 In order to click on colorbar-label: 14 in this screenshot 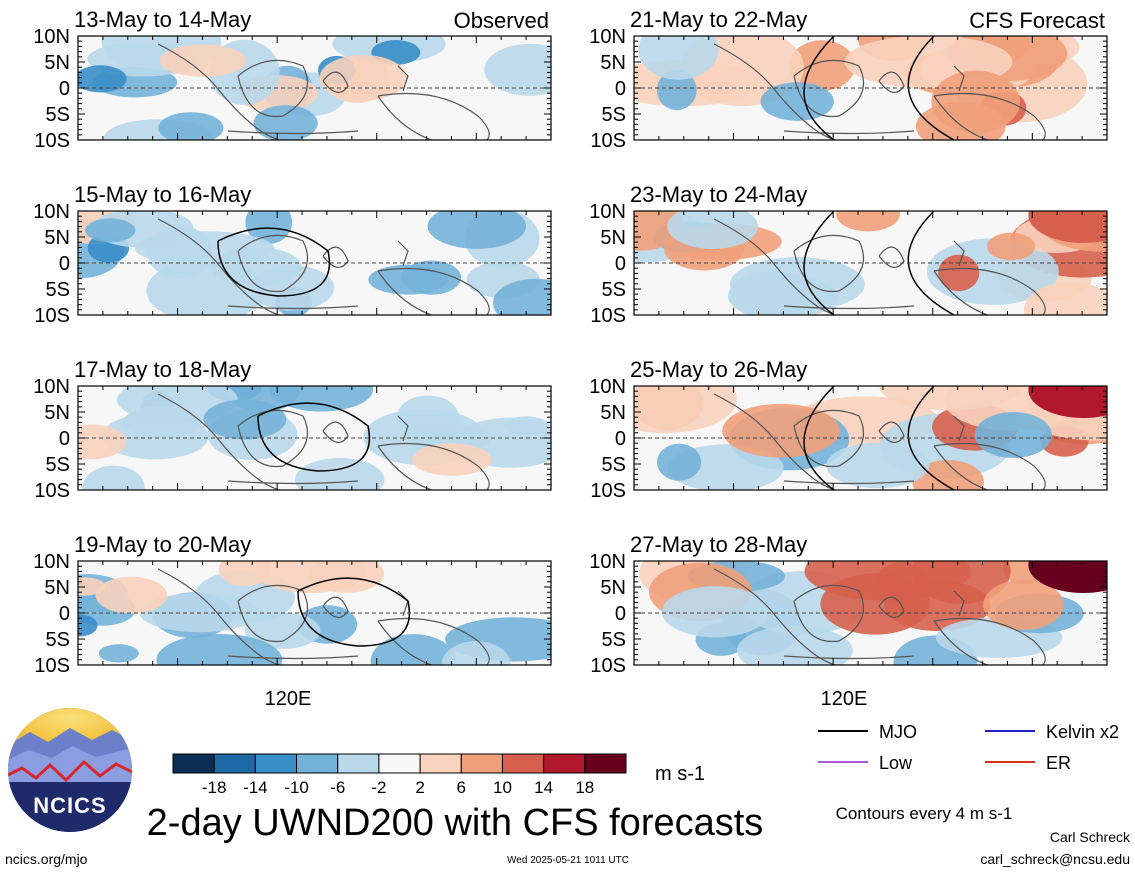, I will do `click(543, 787)`.